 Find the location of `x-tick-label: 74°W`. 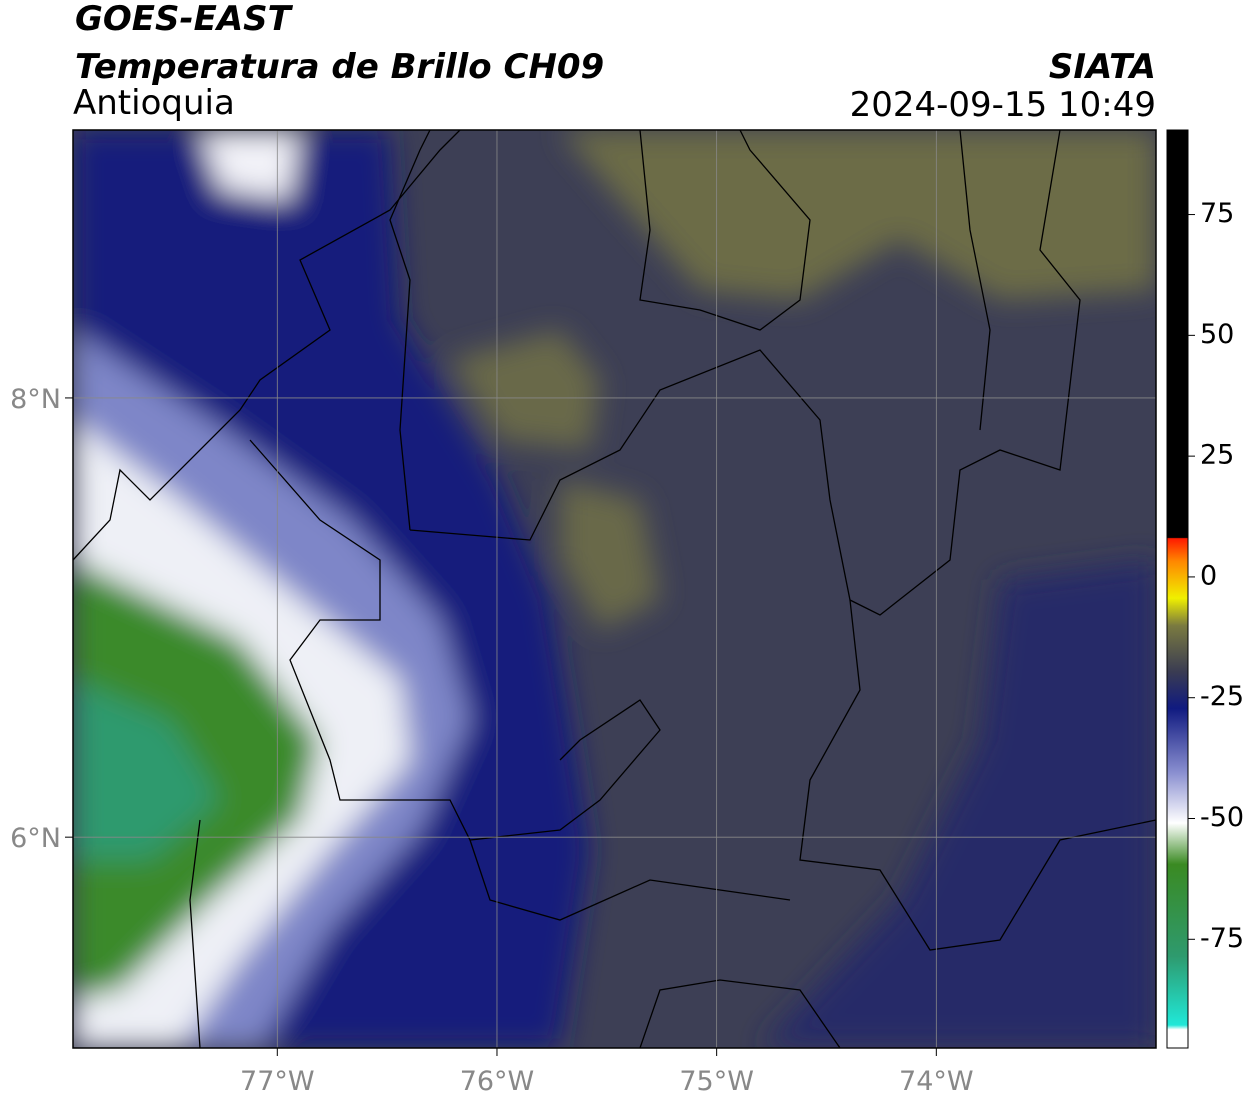

x-tick-label: 74°W is located at coordinates (936, 1081).